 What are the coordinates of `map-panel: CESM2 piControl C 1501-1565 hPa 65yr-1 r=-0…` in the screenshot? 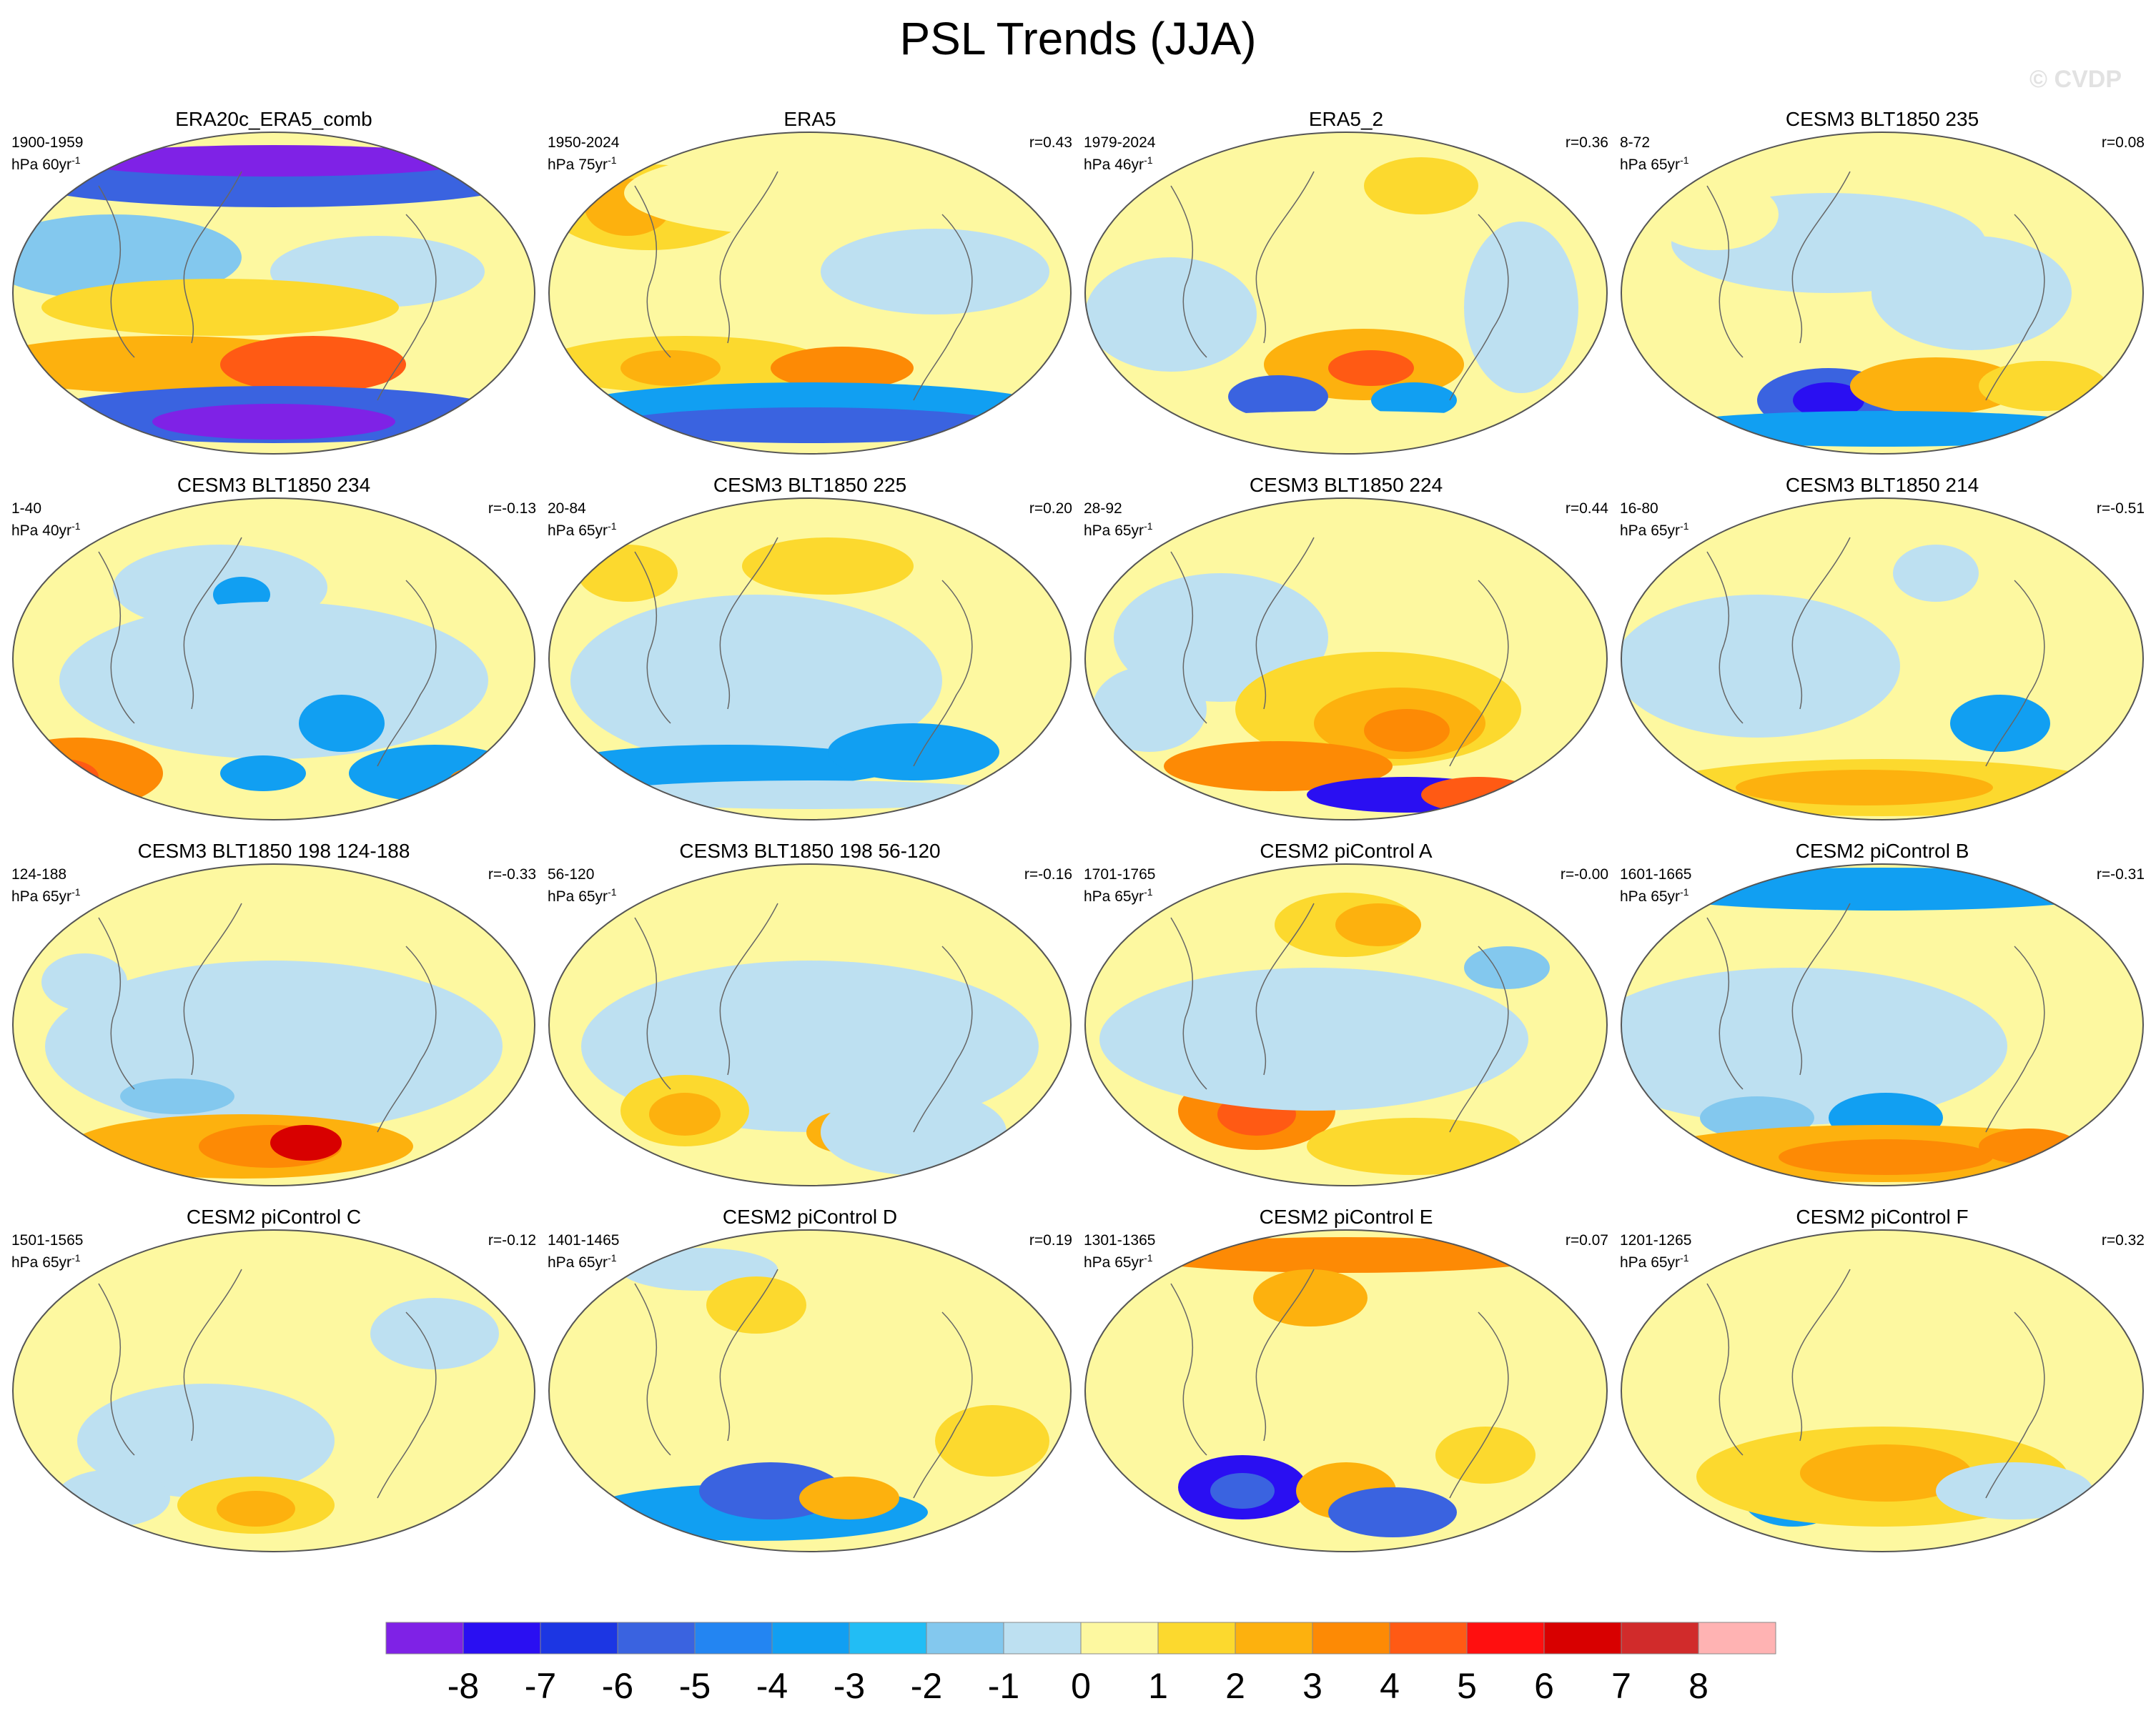 It's located at (274, 1383).